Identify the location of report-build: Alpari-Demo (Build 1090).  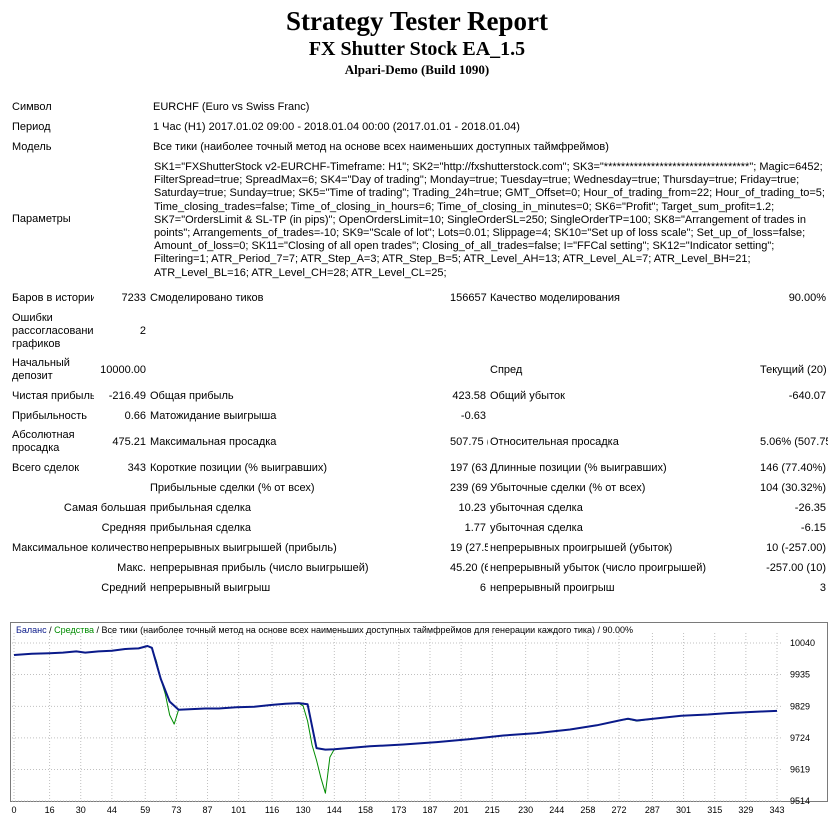
(417, 69).